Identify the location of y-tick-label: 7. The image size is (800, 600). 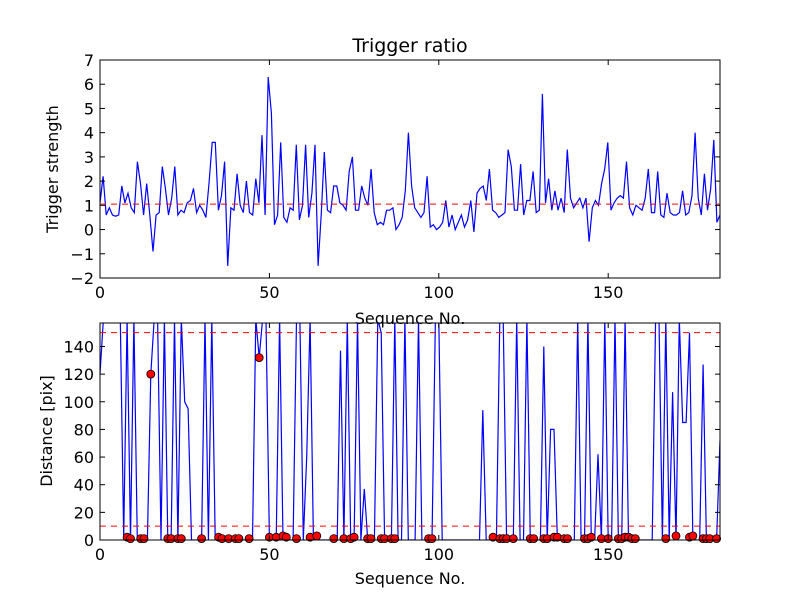
(89, 60).